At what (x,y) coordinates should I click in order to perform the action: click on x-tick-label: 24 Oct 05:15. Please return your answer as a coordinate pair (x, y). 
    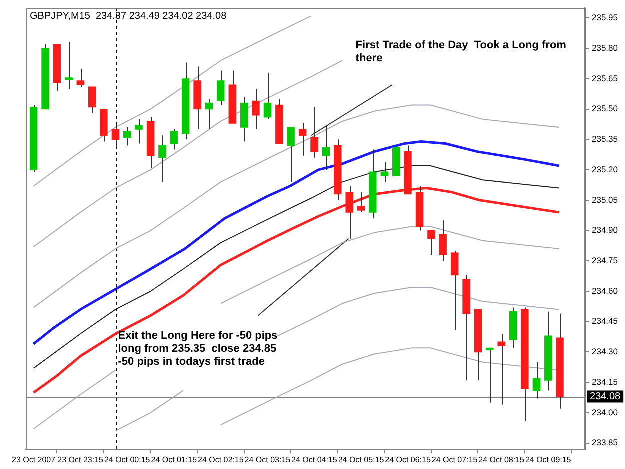
    Looking at the image, I should click on (361, 459).